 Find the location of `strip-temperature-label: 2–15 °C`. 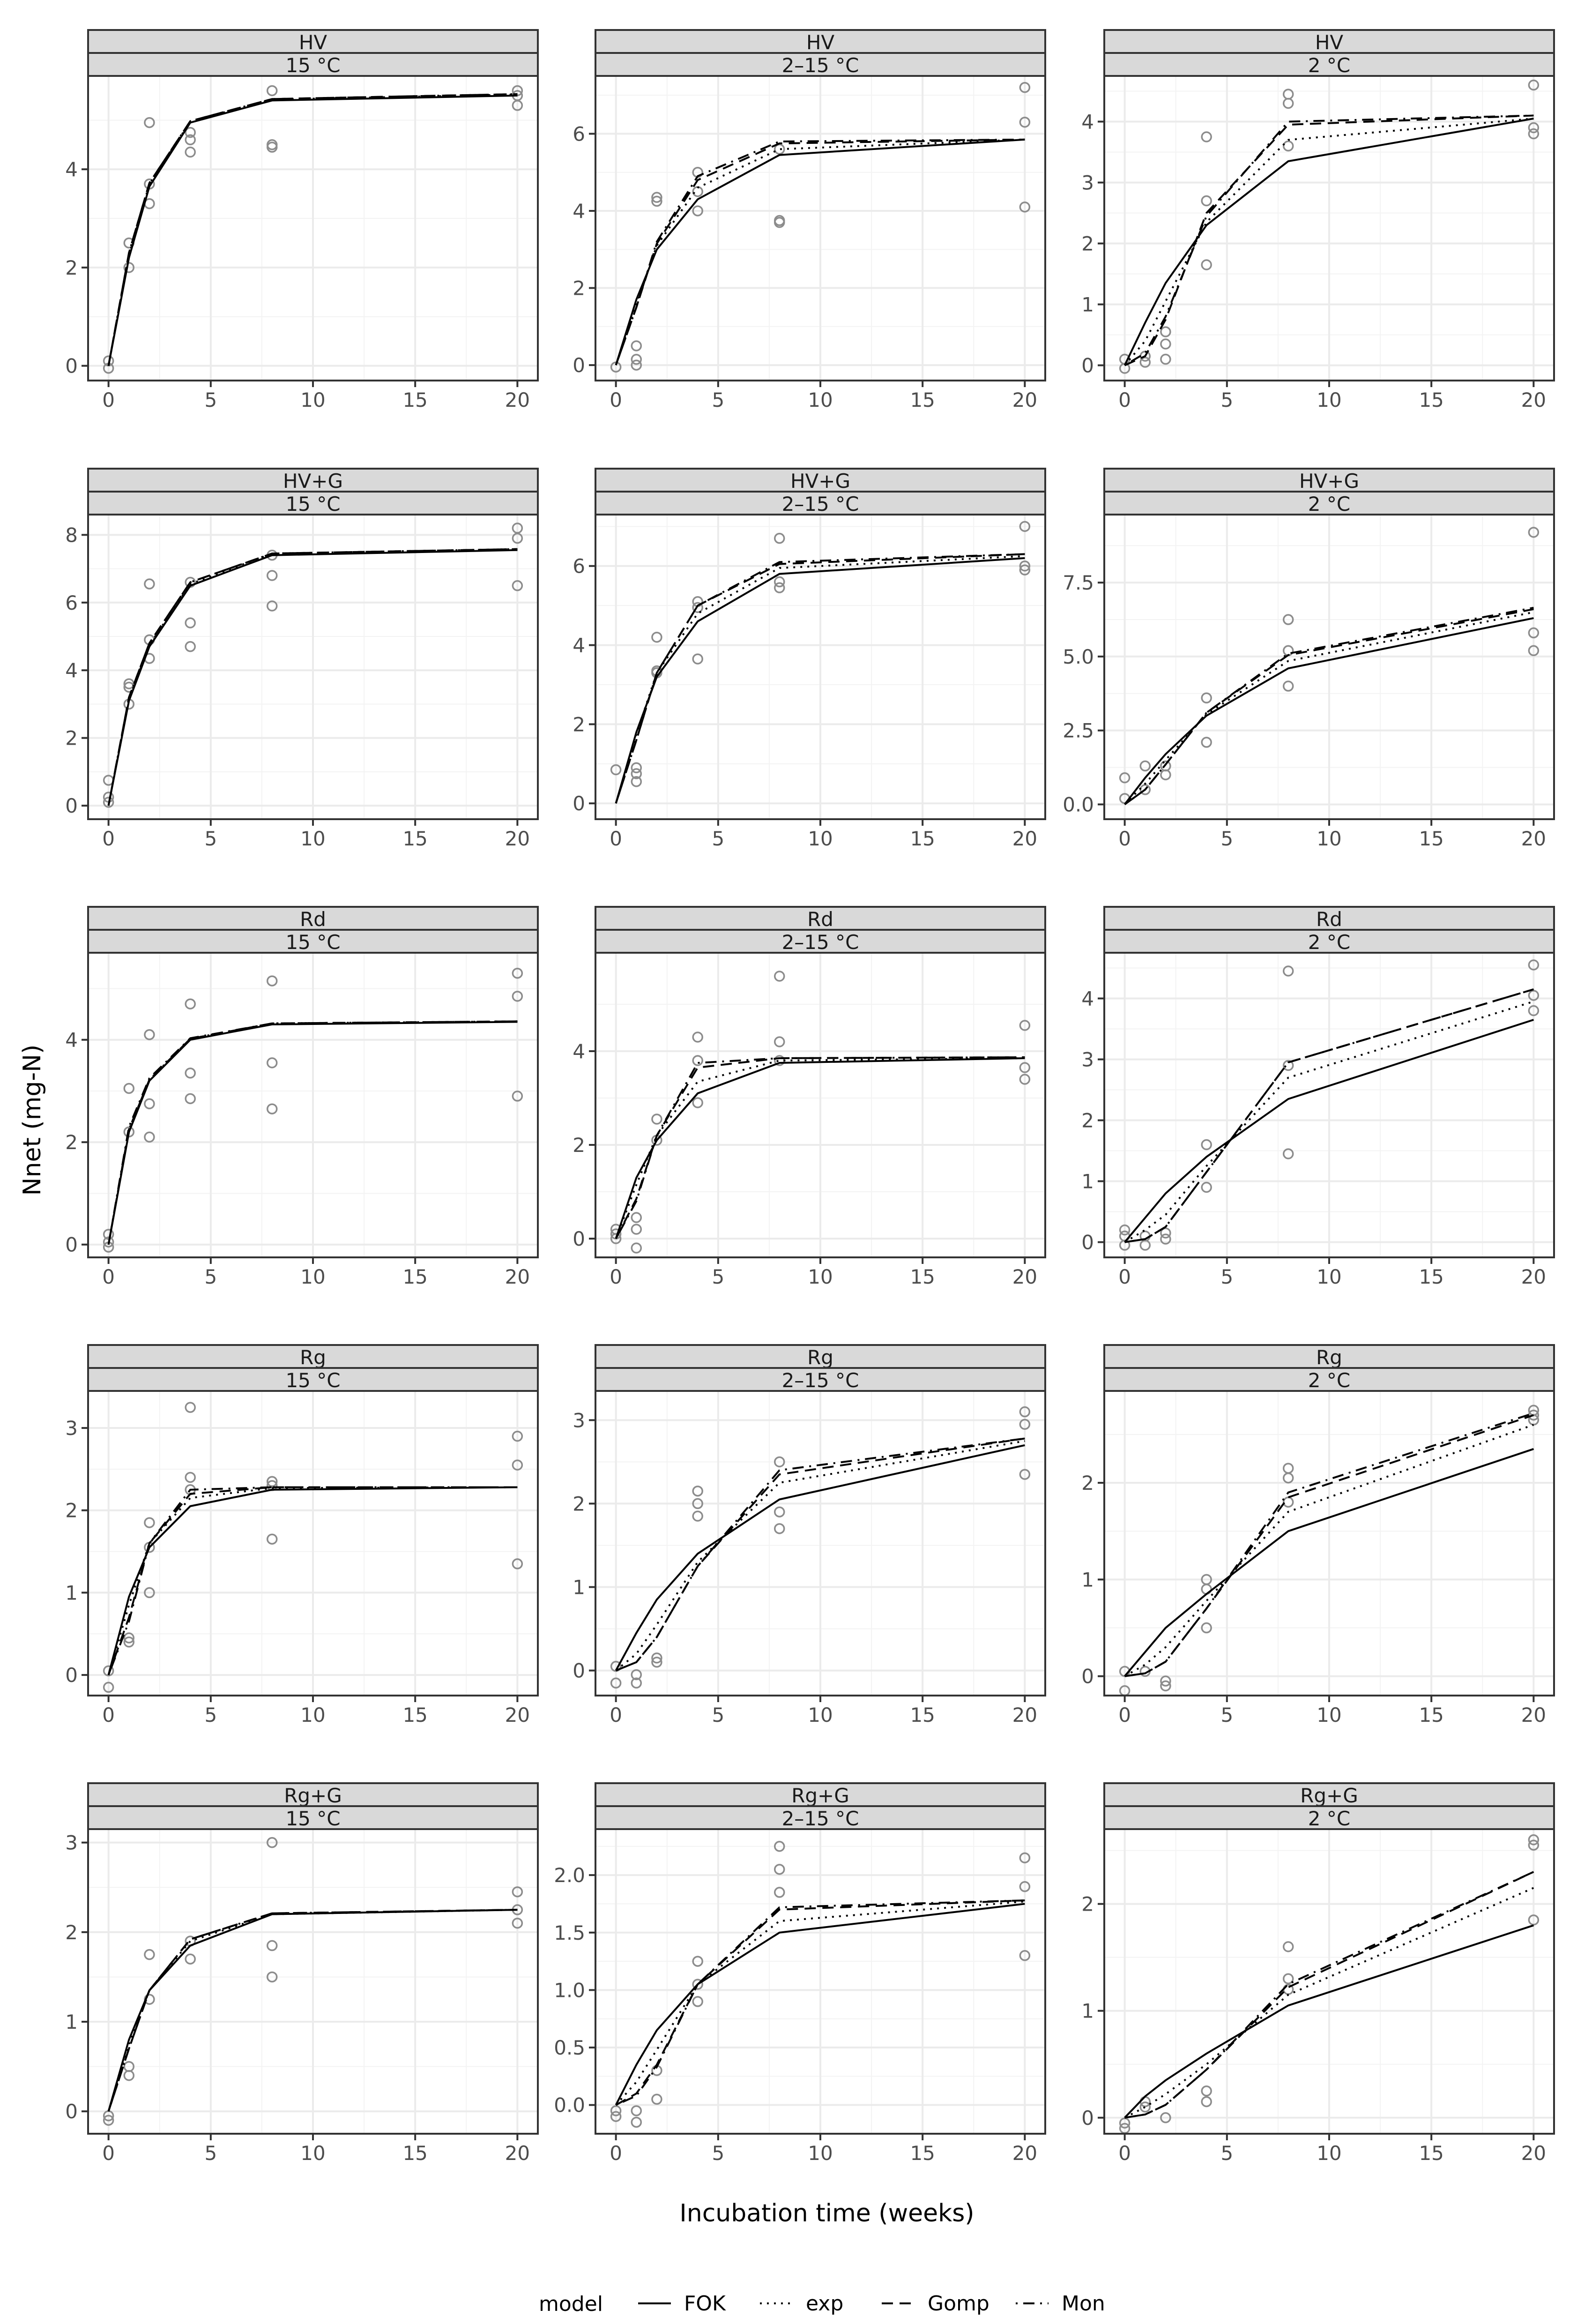

strip-temperature-label: 2–15 °C is located at coordinates (821, 942).